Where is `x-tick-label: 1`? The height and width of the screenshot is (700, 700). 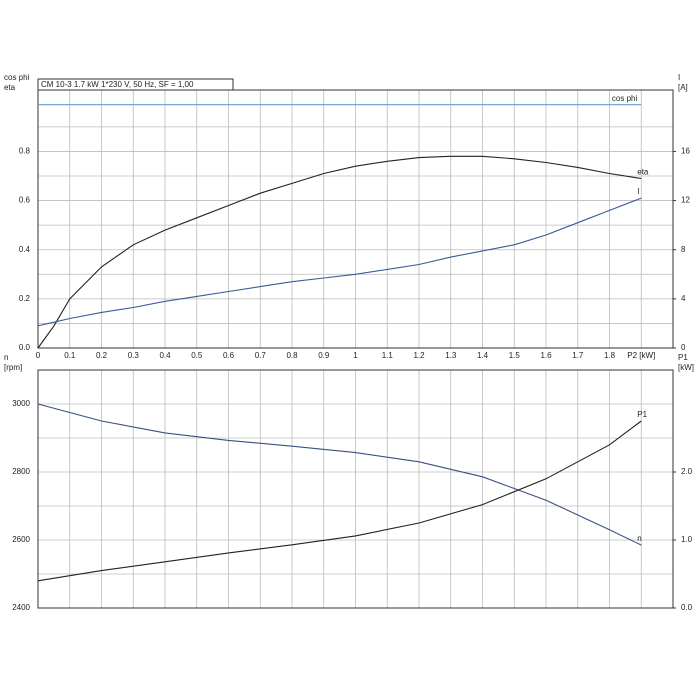
x-tick-label: 1 is located at coordinates (355, 355).